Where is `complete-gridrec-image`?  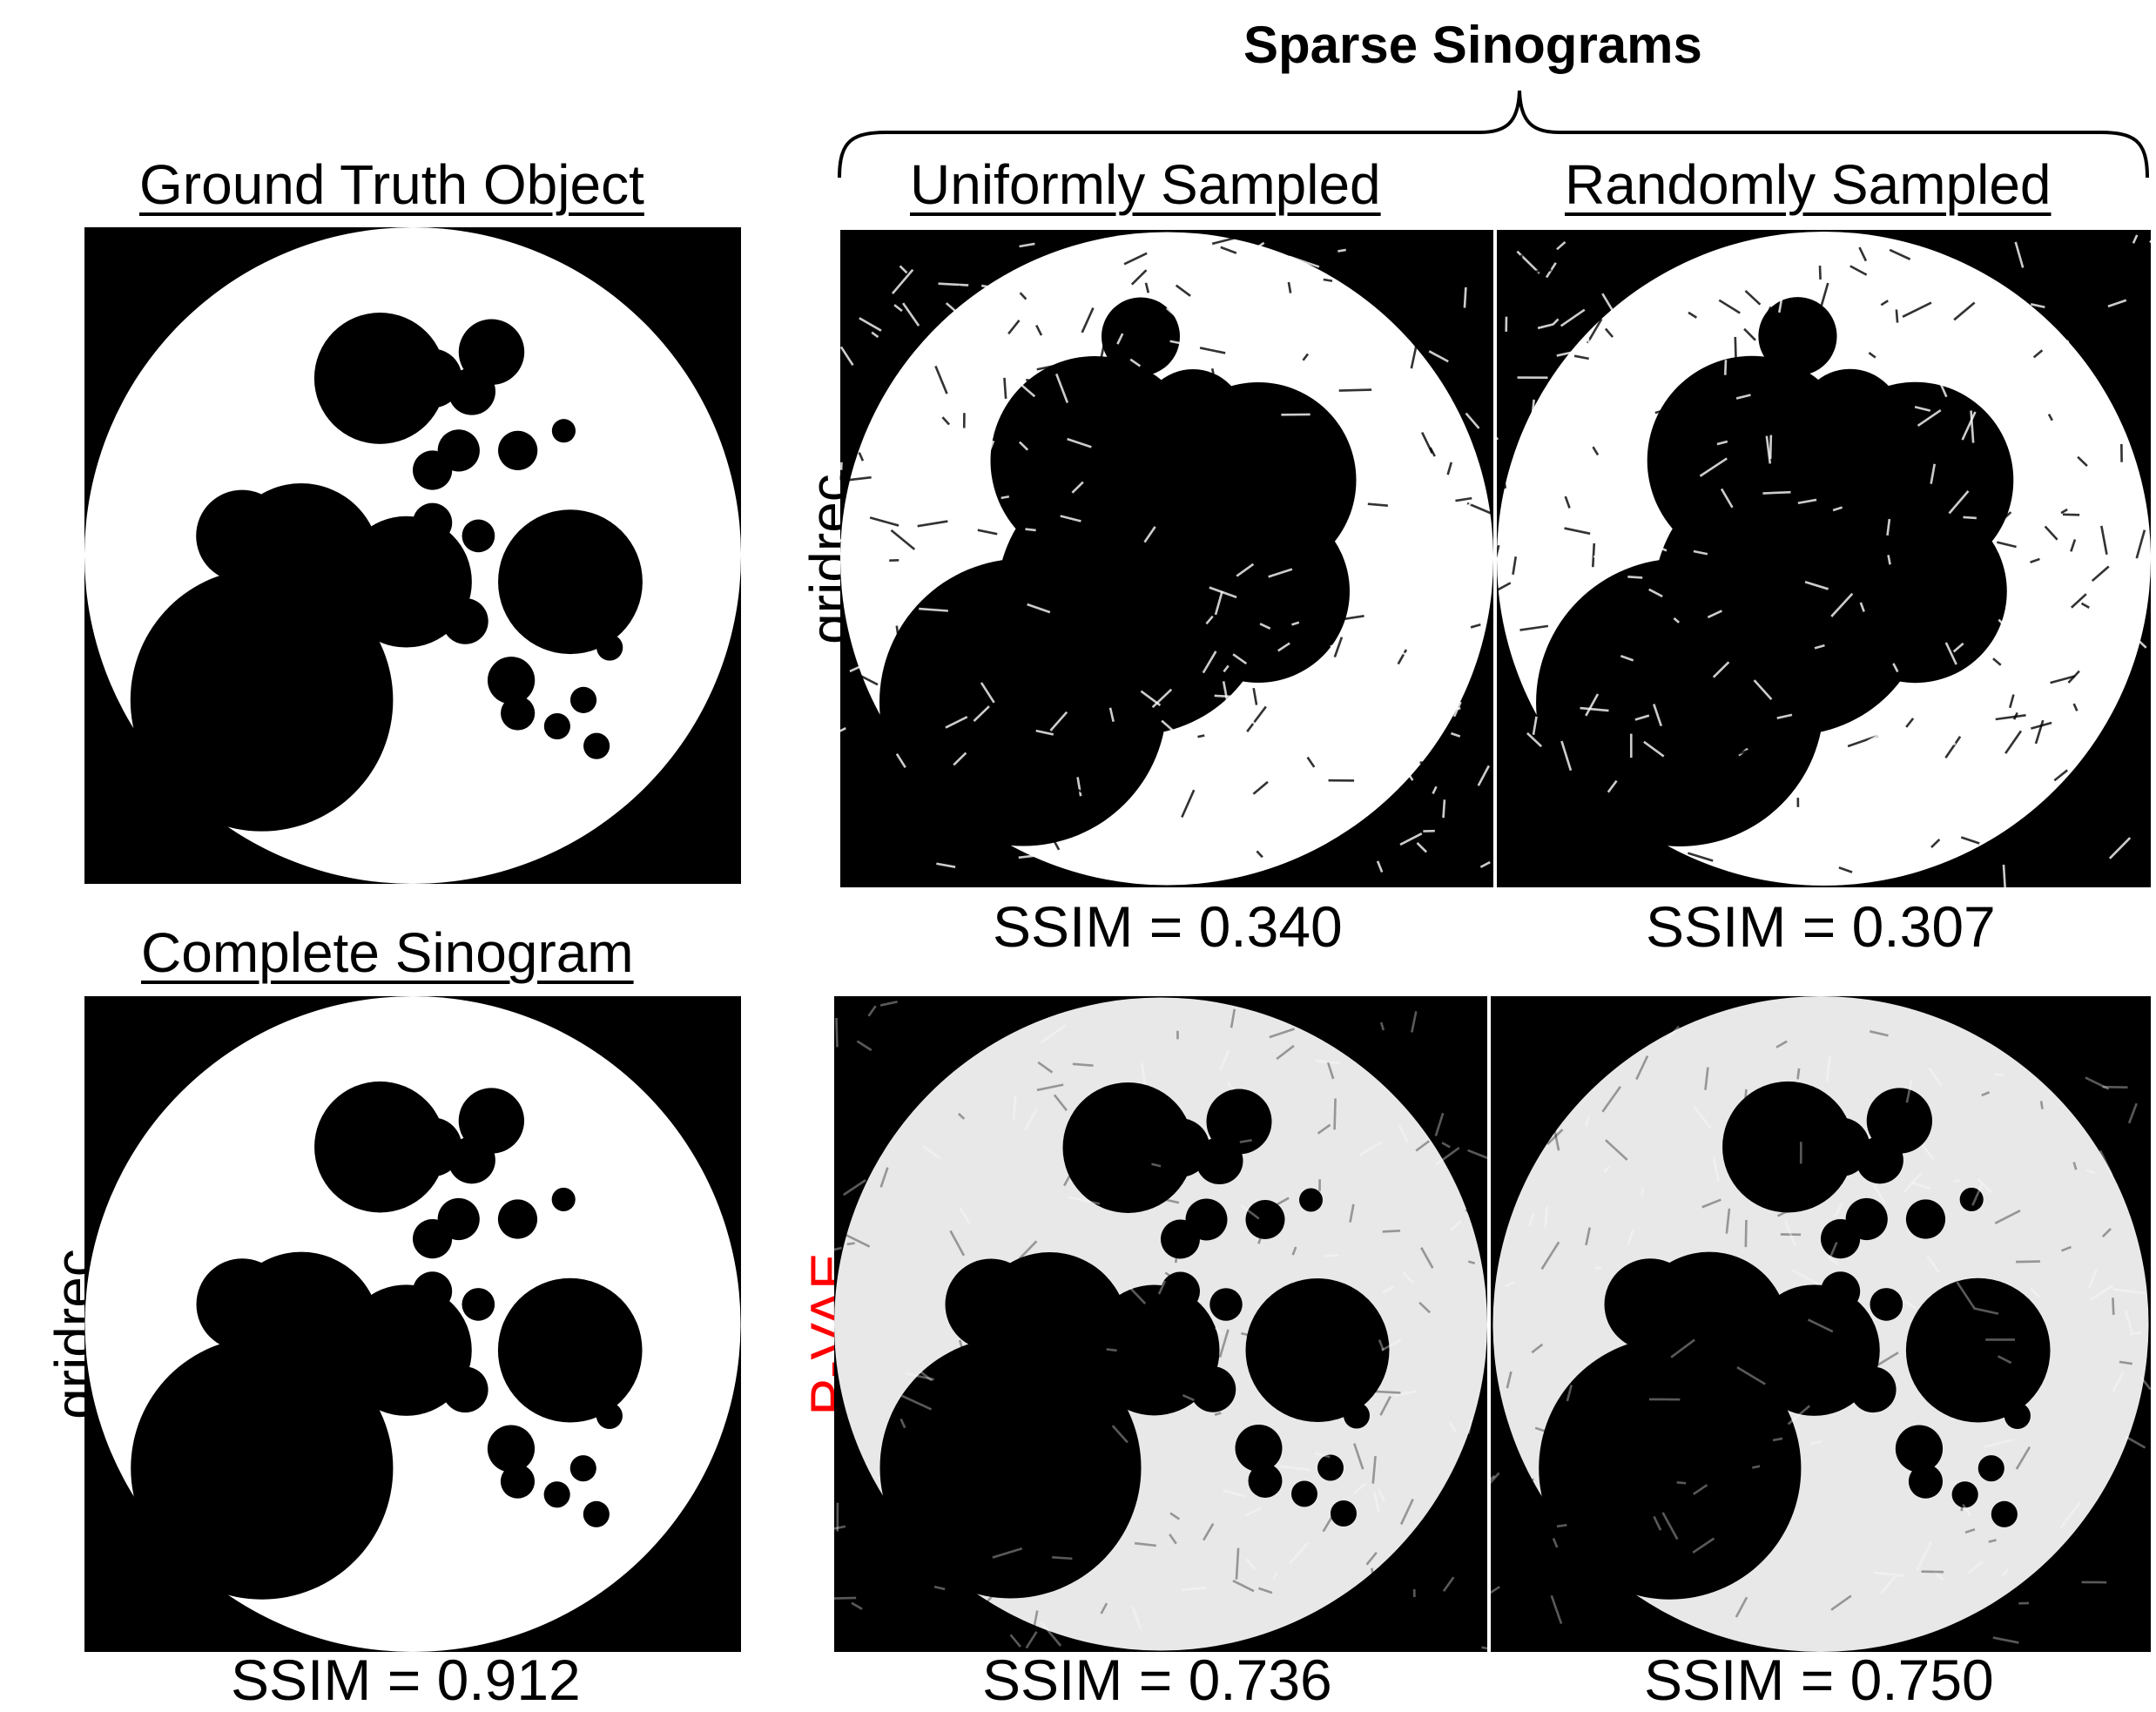 complete-gridrec-image is located at coordinates (412, 1324).